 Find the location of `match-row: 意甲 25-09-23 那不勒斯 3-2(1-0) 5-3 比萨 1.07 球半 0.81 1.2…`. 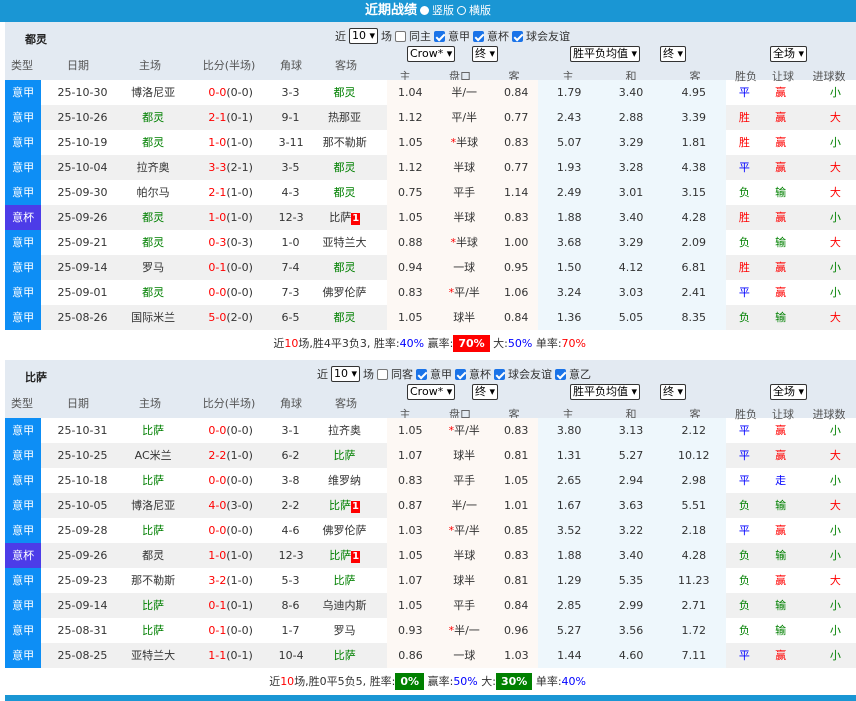

match-row: 意甲 25-09-23 那不勒斯 3-2(1-0) 5-3 比萨 1.07 球半 0.81 1.2… is located at coordinates (430, 580).